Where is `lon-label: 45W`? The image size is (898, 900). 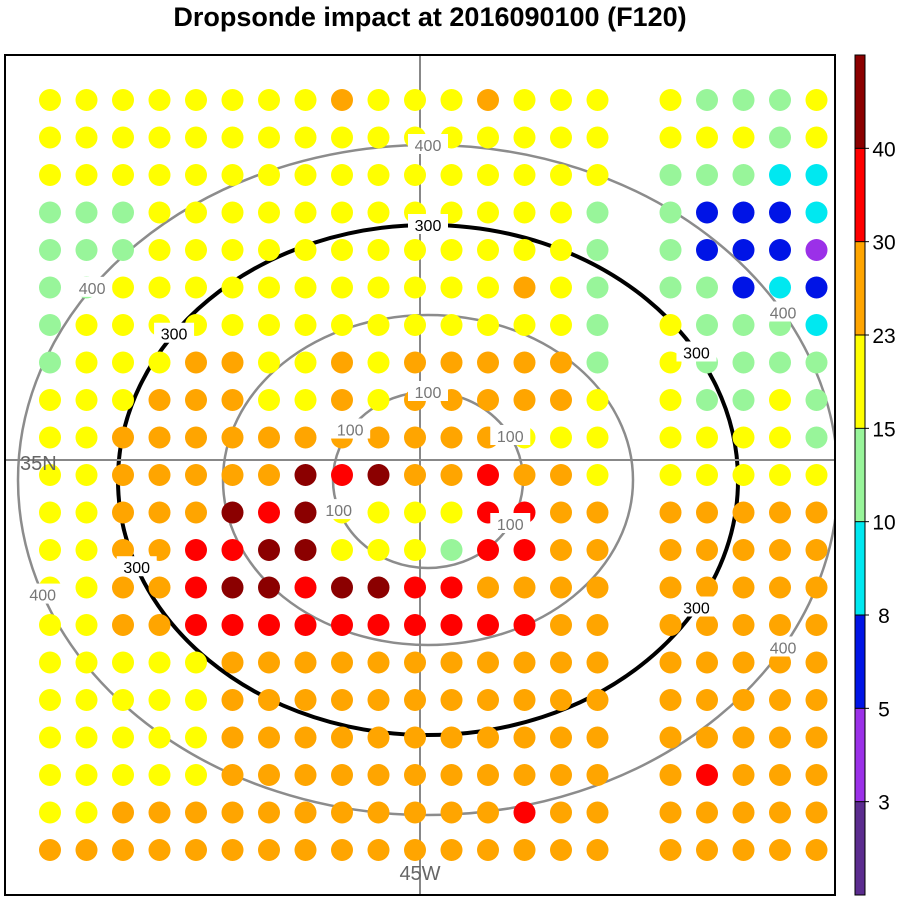
lon-label: 45W is located at coordinates (419, 874).